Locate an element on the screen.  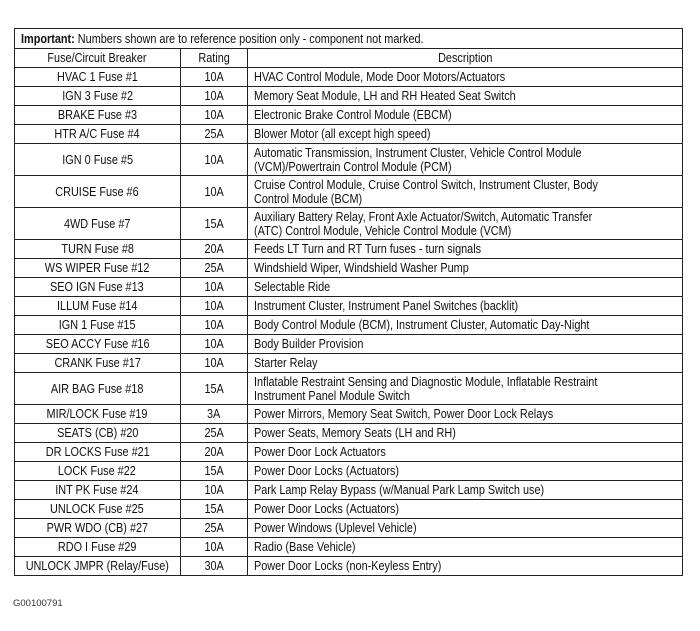
description-cell: Power Seats, Memory Seats (LH and RH) is located at coordinates (465, 433).